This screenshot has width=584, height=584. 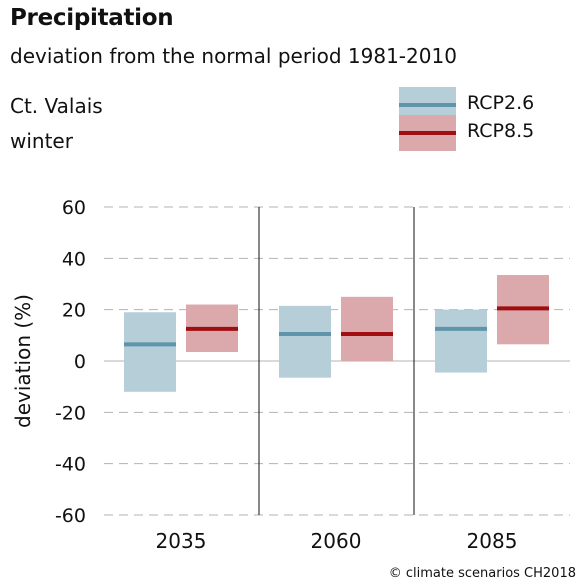 I want to click on y-tick-label: -40, so click(x=70, y=465).